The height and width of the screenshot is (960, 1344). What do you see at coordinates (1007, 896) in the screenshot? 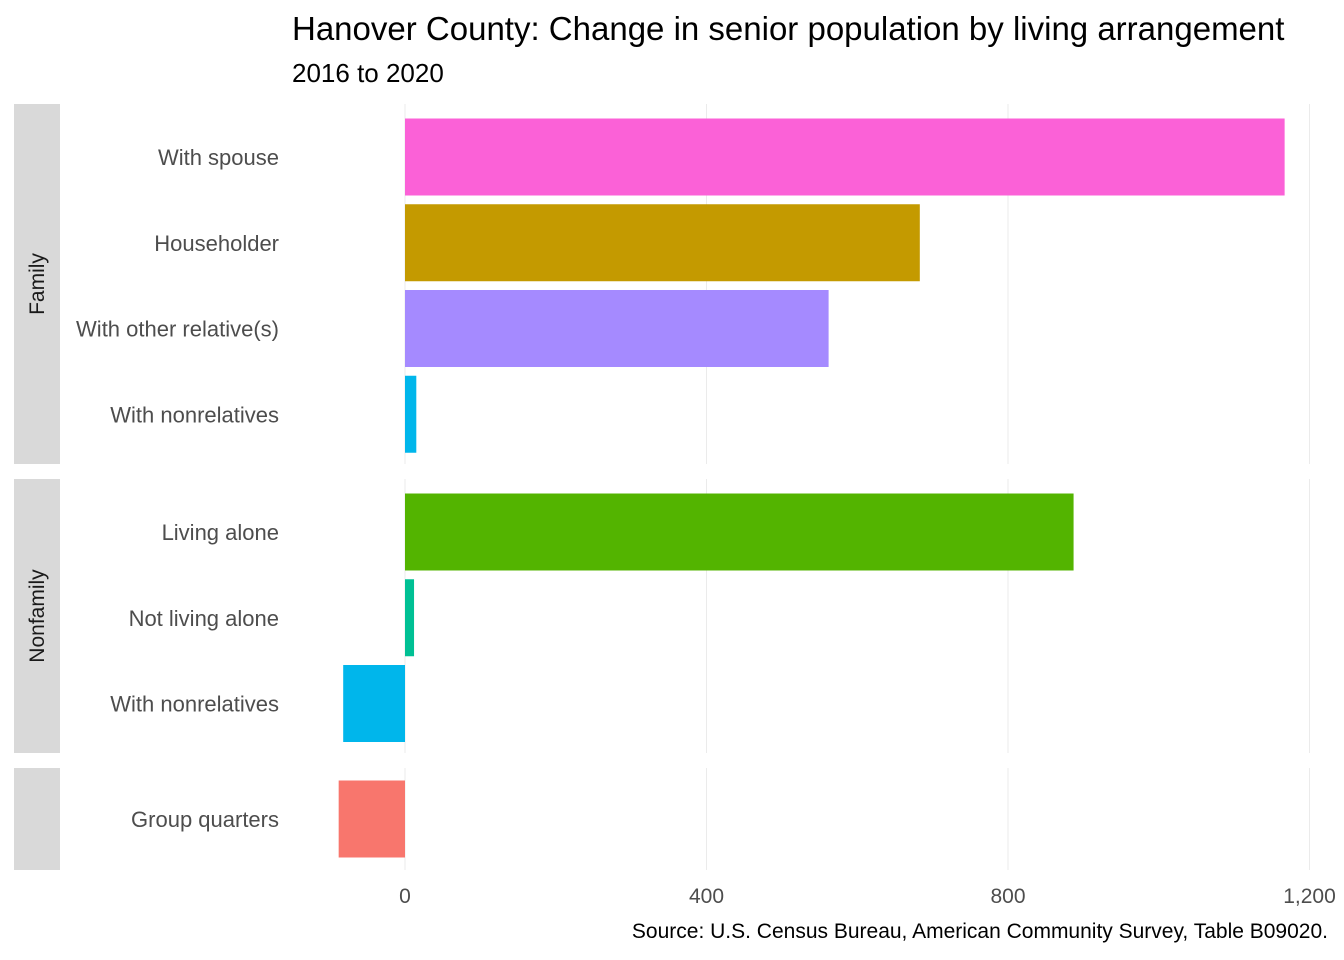
I see `x-tick-label: 800` at bounding box center [1007, 896].